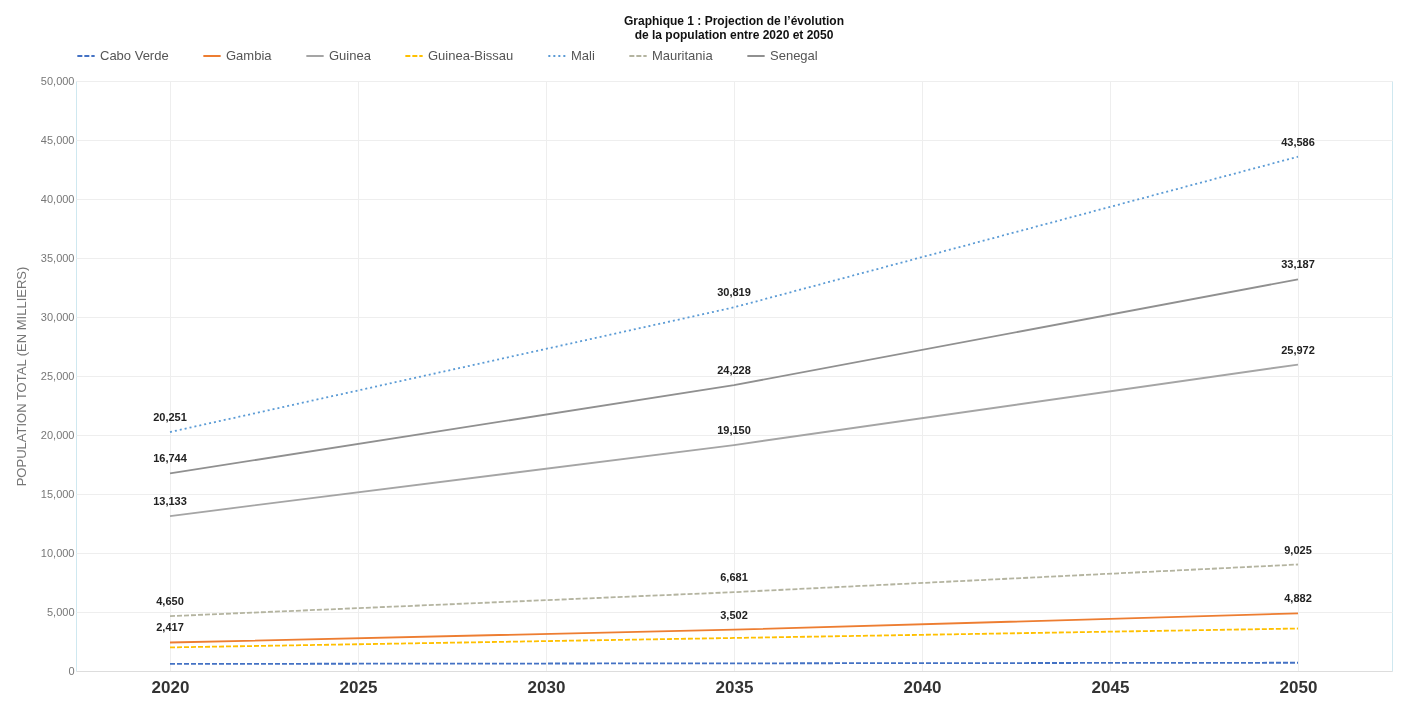  What do you see at coordinates (734, 430) in the screenshot?
I see `data-label: 19,150` at bounding box center [734, 430].